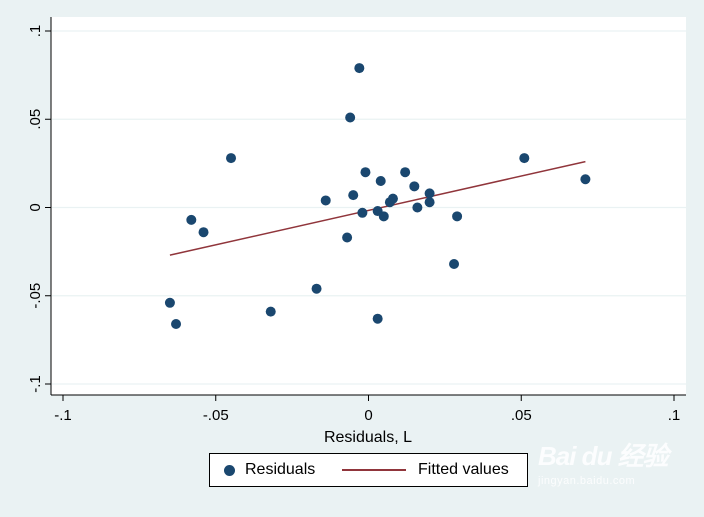  I want to click on legend: Residuals Fitted values, so click(368, 470).